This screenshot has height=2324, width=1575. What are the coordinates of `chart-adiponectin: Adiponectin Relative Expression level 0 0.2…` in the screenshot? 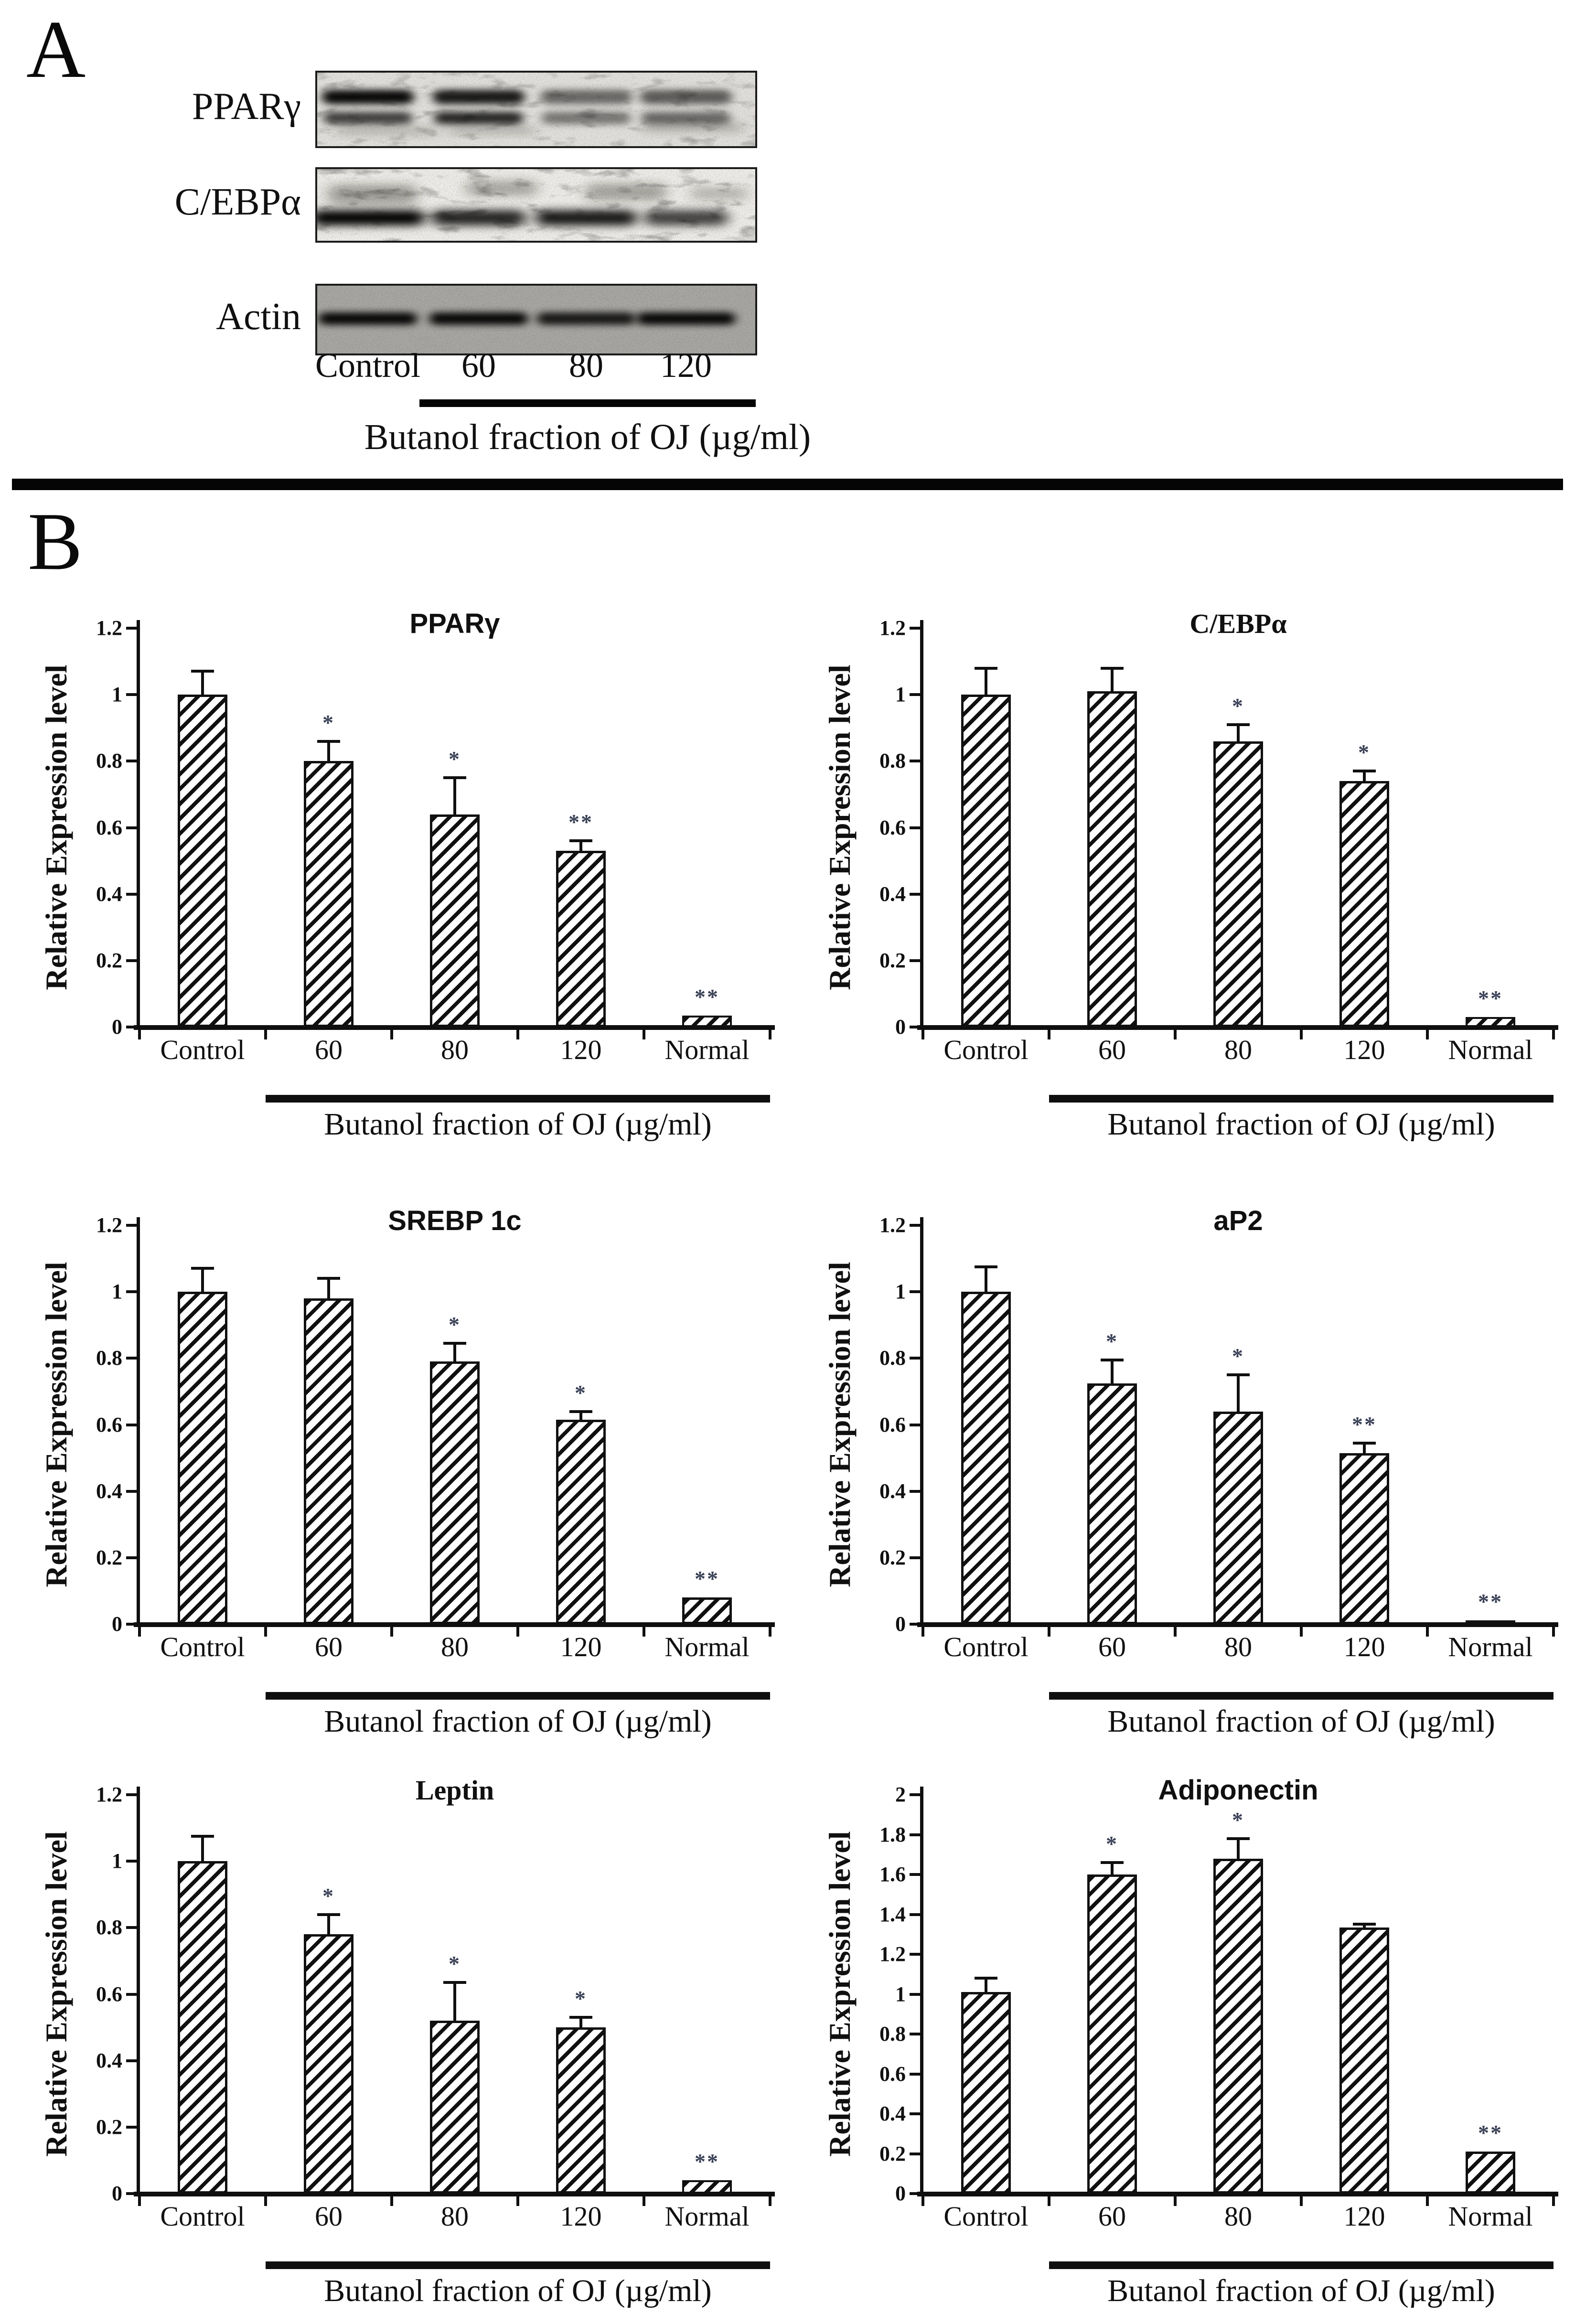 It's located at (1187, 2048).